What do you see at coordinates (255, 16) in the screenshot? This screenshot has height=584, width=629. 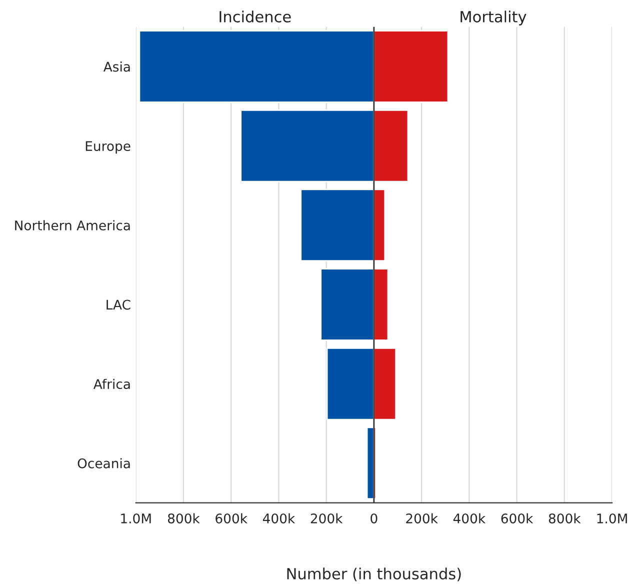 I see `series-label: Incidence` at bounding box center [255, 16].